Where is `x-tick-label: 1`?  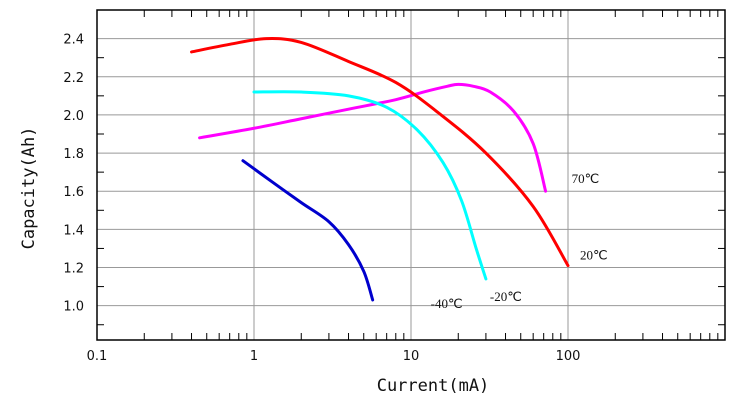
x-tick-label: 1 is located at coordinates (254, 356).